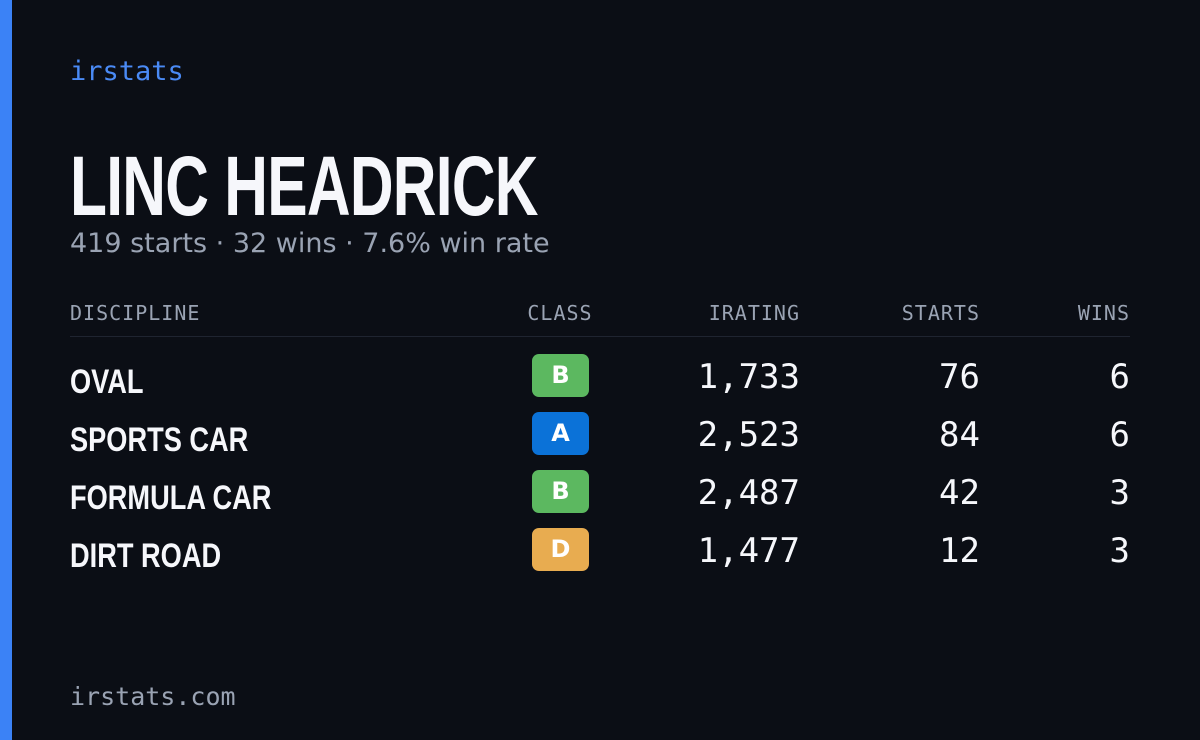 This screenshot has width=1200, height=740. I want to click on driver-summary: 419 starts · 32 wins · 7.6% win rate, so click(310, 243).